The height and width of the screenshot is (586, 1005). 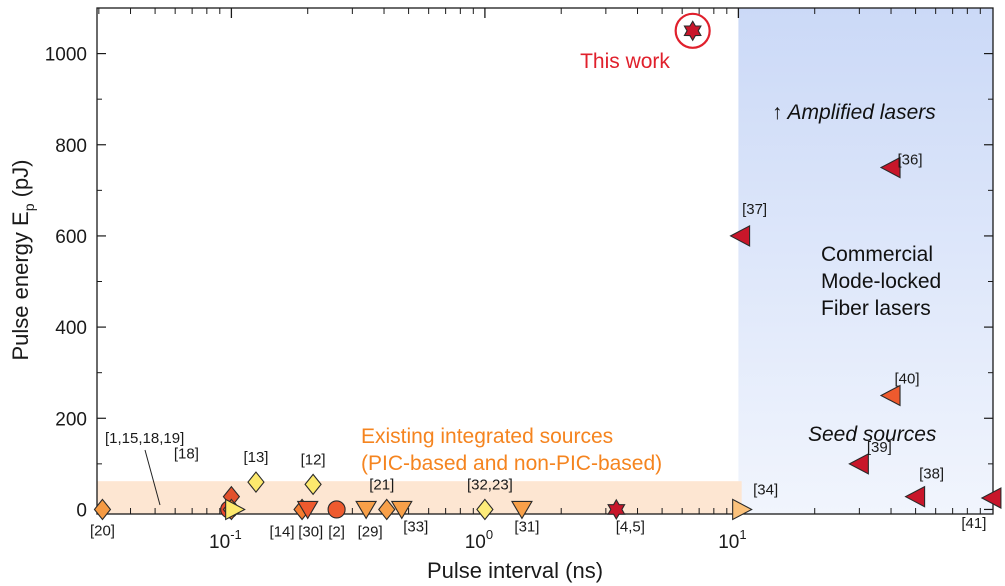 I want to click on data-point-circle, so click(x=336, y=509).